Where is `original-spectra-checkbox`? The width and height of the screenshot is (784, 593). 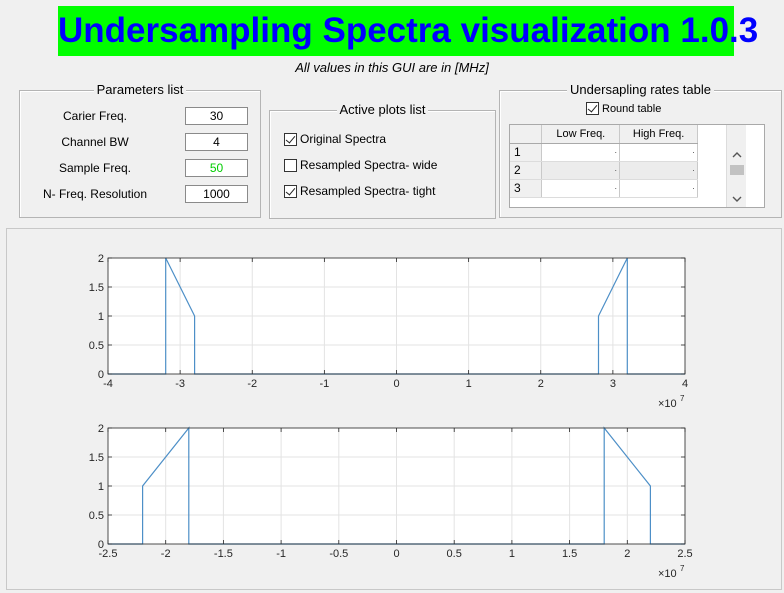 original-spectra-checkbox is located at coordinates (290, 139).